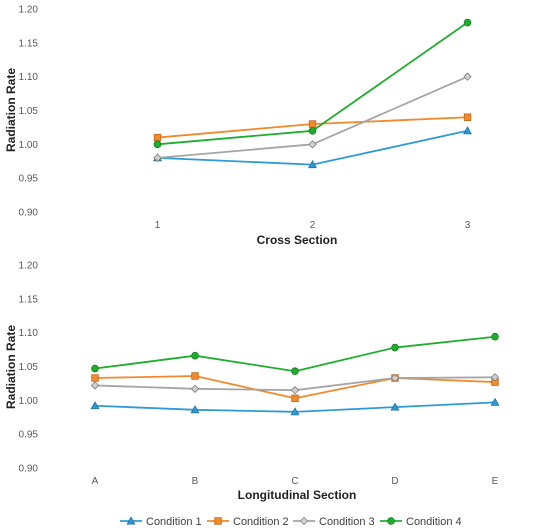 The height and width of the screenshot is (532, 550). Describe the element at coordinates (174, 522) in the screenshot. I see `legend-label: Condition 1` at that location.